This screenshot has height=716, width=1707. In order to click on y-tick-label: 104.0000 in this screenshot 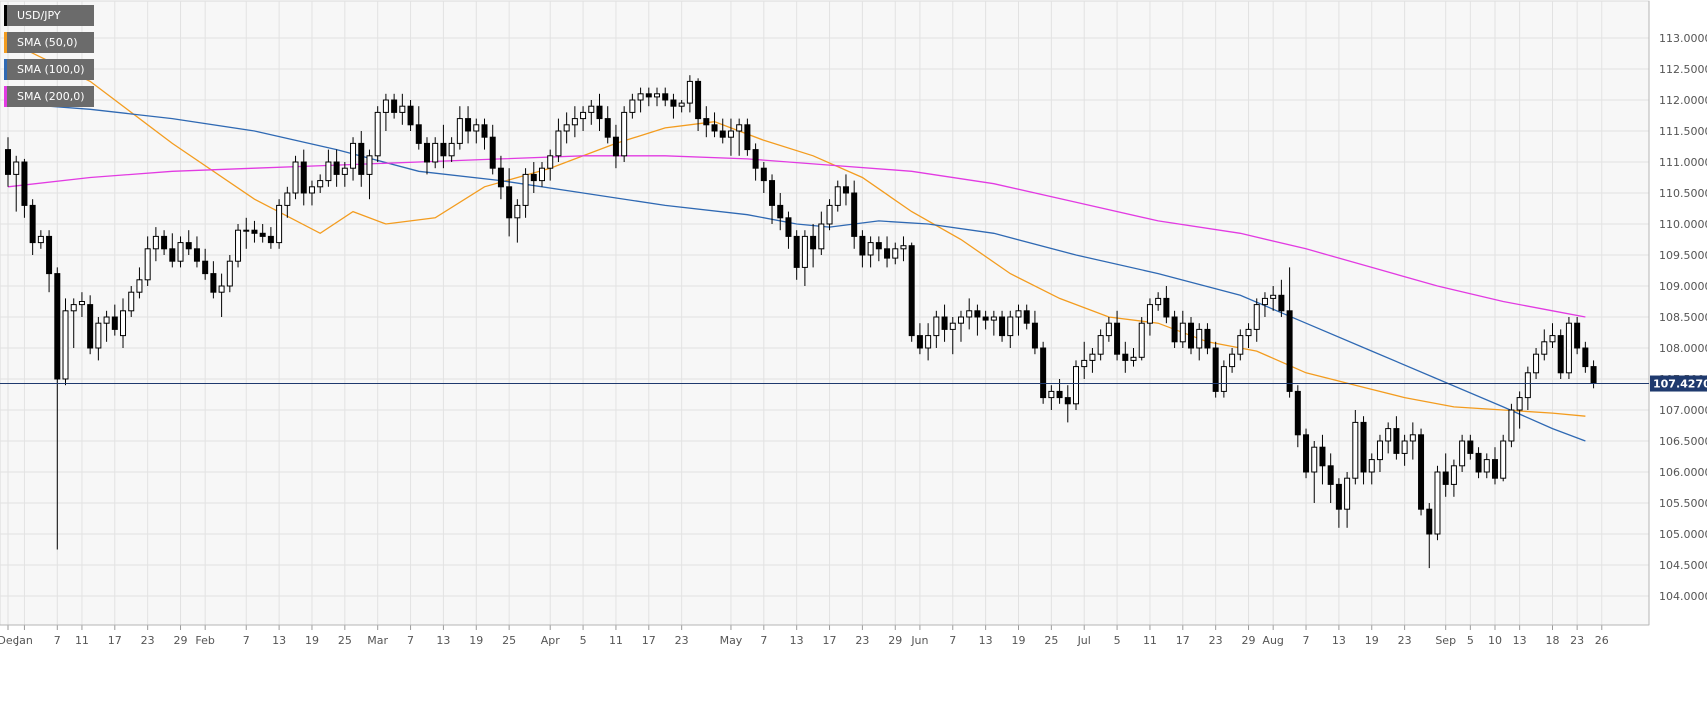, I will do `click(1683, 596)`.